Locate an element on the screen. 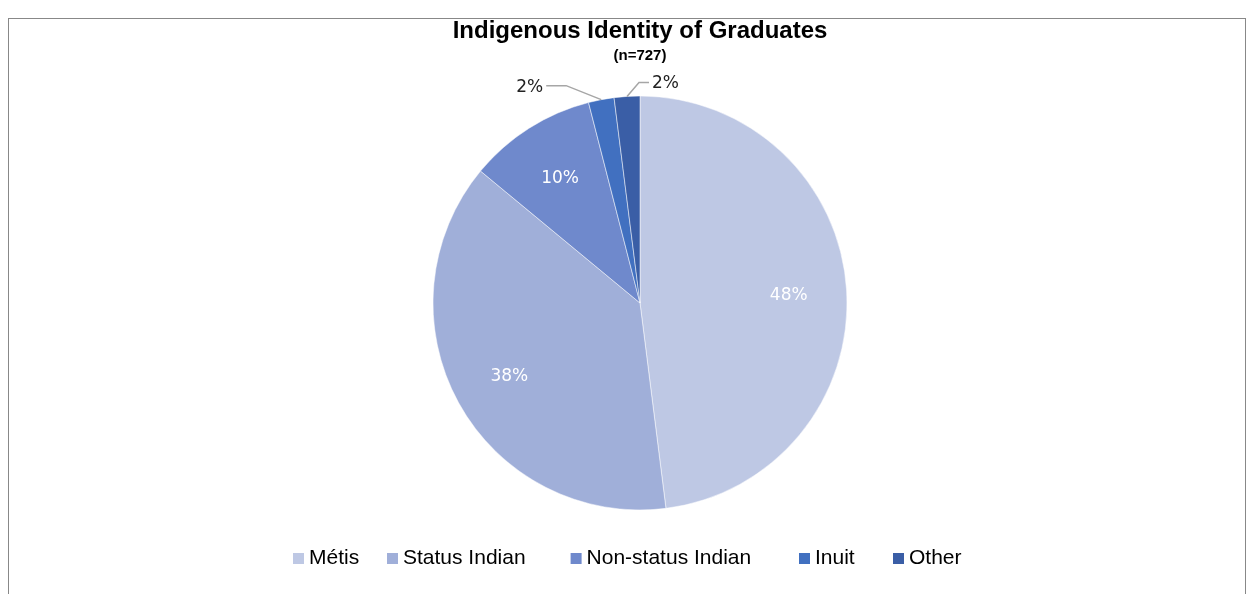  chart-title: Indigenous Identity of Graduates is located at coordinates (640, 29).